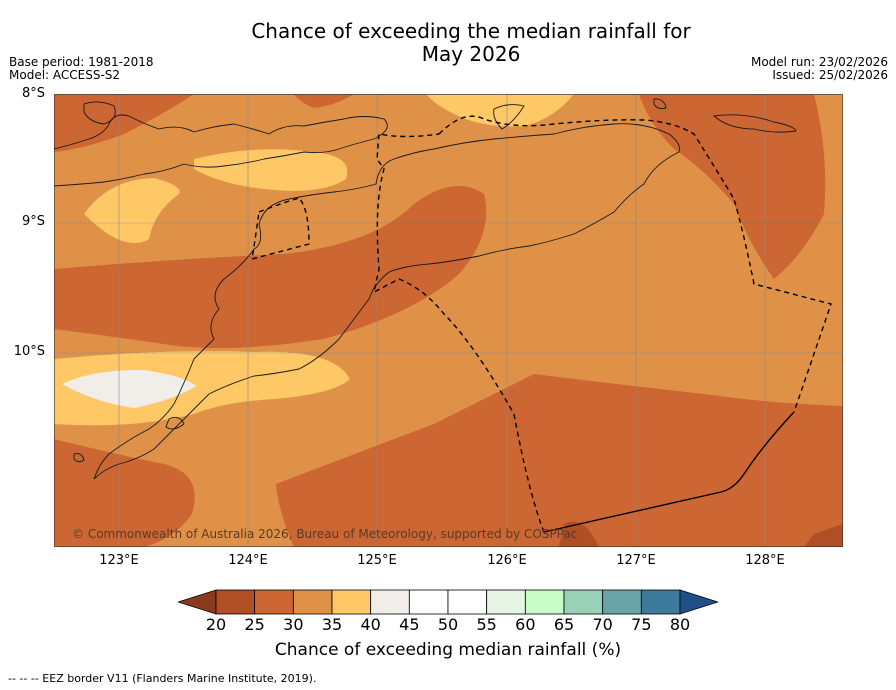  What do you see at coordinates (29, 351) in the screenshot?
I see `lat-label-10s: 10°S` at bounding box center [29, 351].